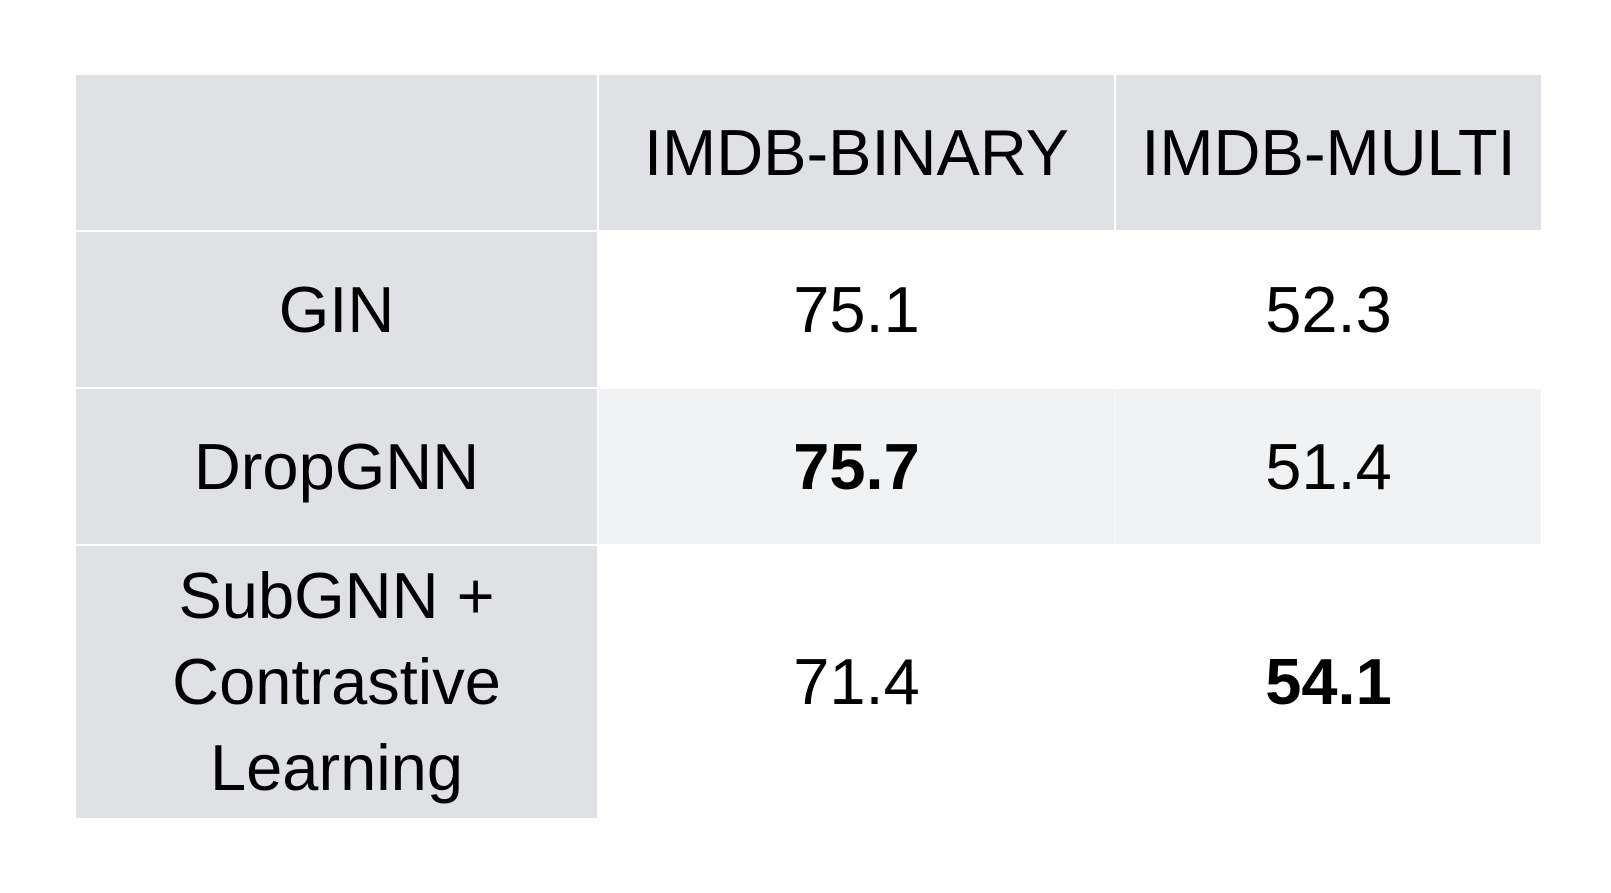  Describe the element at coordinates (336, 595) in the screenshot. I see `row-label-line: SubGNN +` at that location.